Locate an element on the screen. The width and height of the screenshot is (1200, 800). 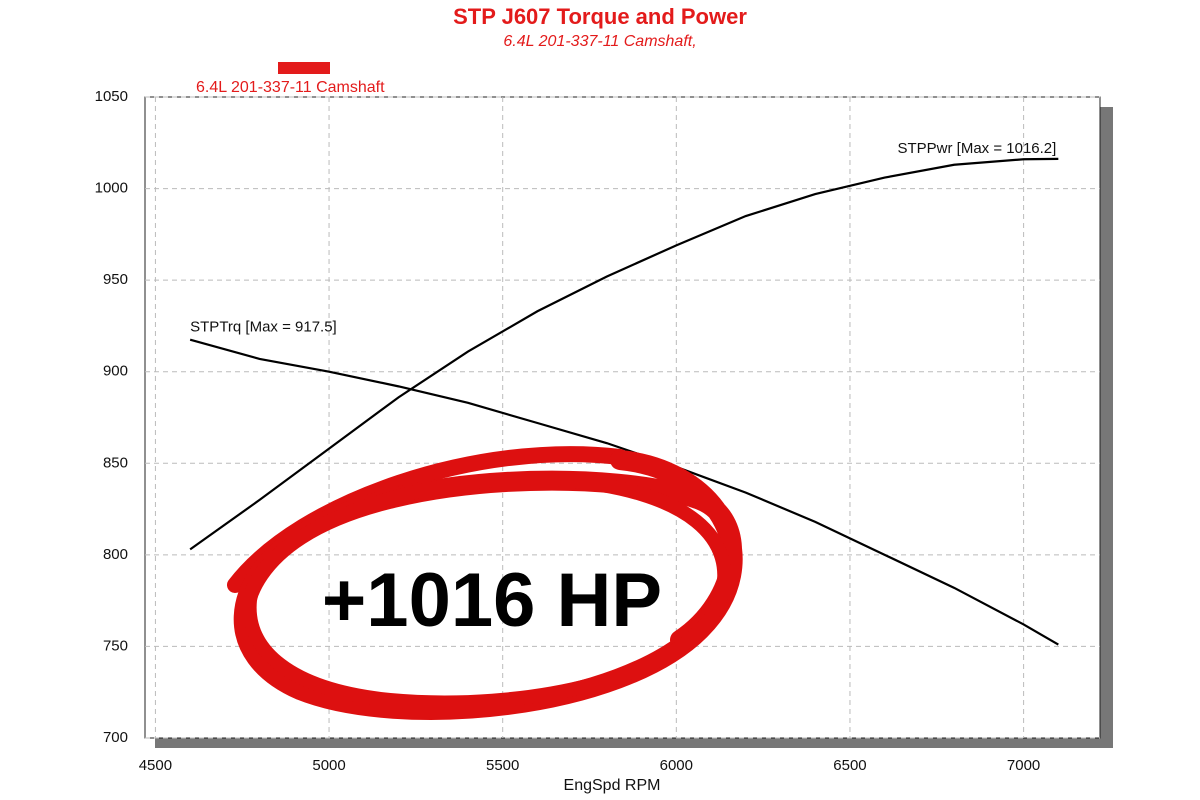
x-tick-label: 5500 is located at coordinates (502, 765).